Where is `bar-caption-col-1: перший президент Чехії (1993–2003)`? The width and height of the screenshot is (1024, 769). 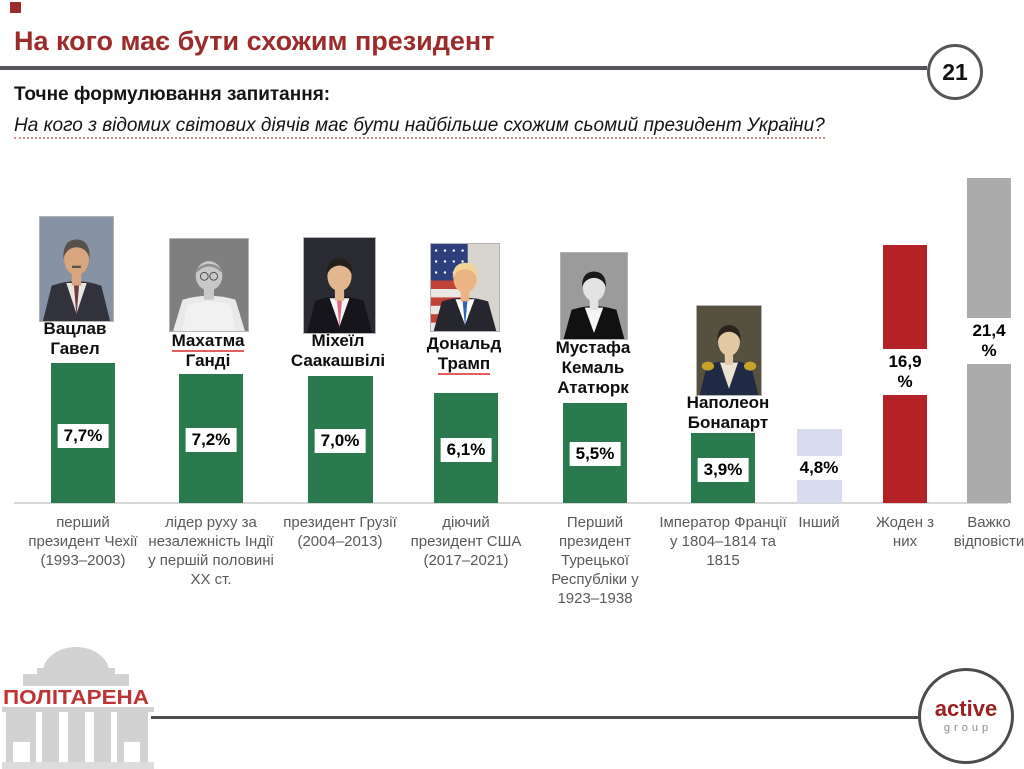 bar-caption-col-1: перший президент Чехії (1993–2003) is located at coordinates (83, 541).